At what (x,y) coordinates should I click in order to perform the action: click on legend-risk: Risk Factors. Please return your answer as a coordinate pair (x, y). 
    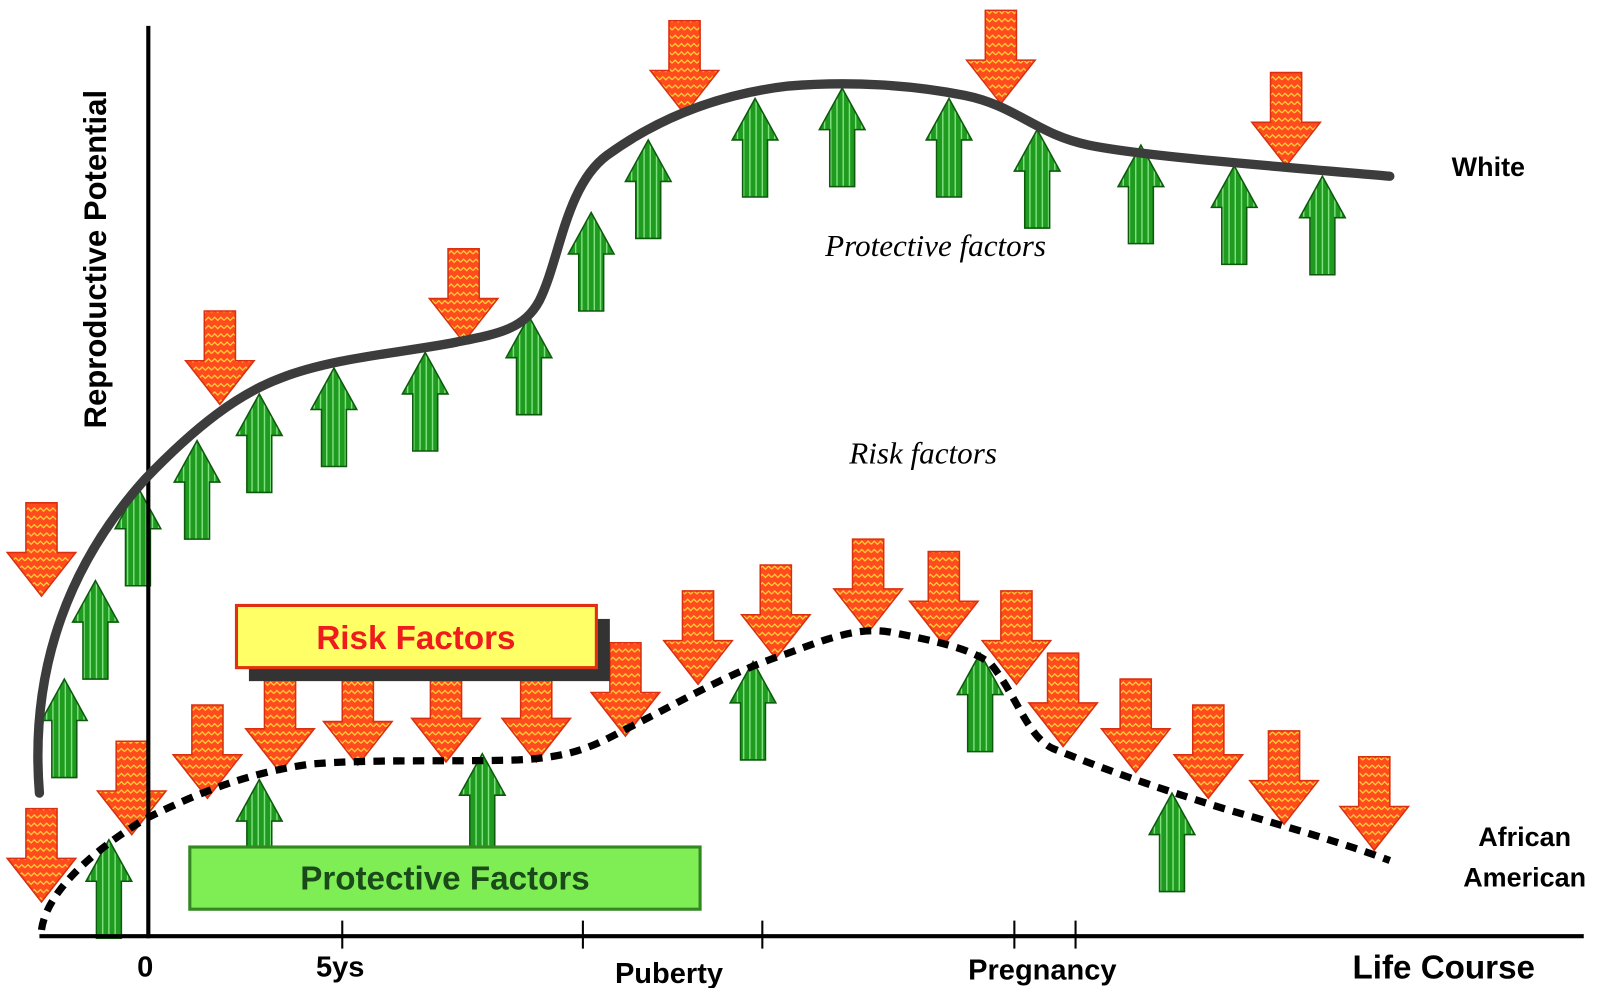
    Looking at the image, I should click on (415, 638).